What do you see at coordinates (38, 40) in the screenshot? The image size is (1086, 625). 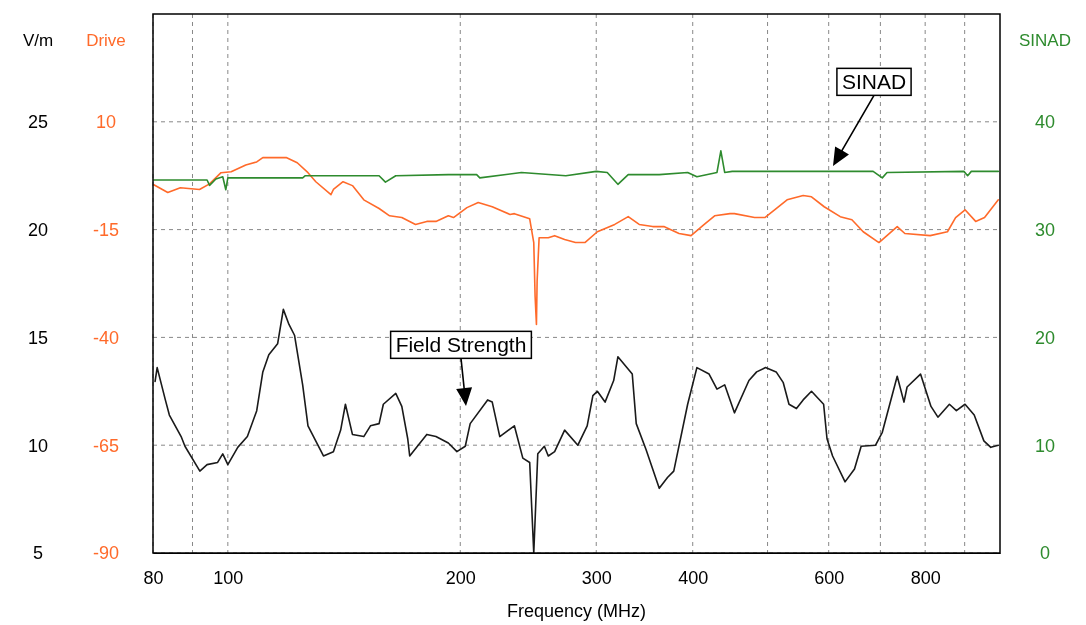 I see `y-axis-title: V/m` at bounding box center [38, 40].